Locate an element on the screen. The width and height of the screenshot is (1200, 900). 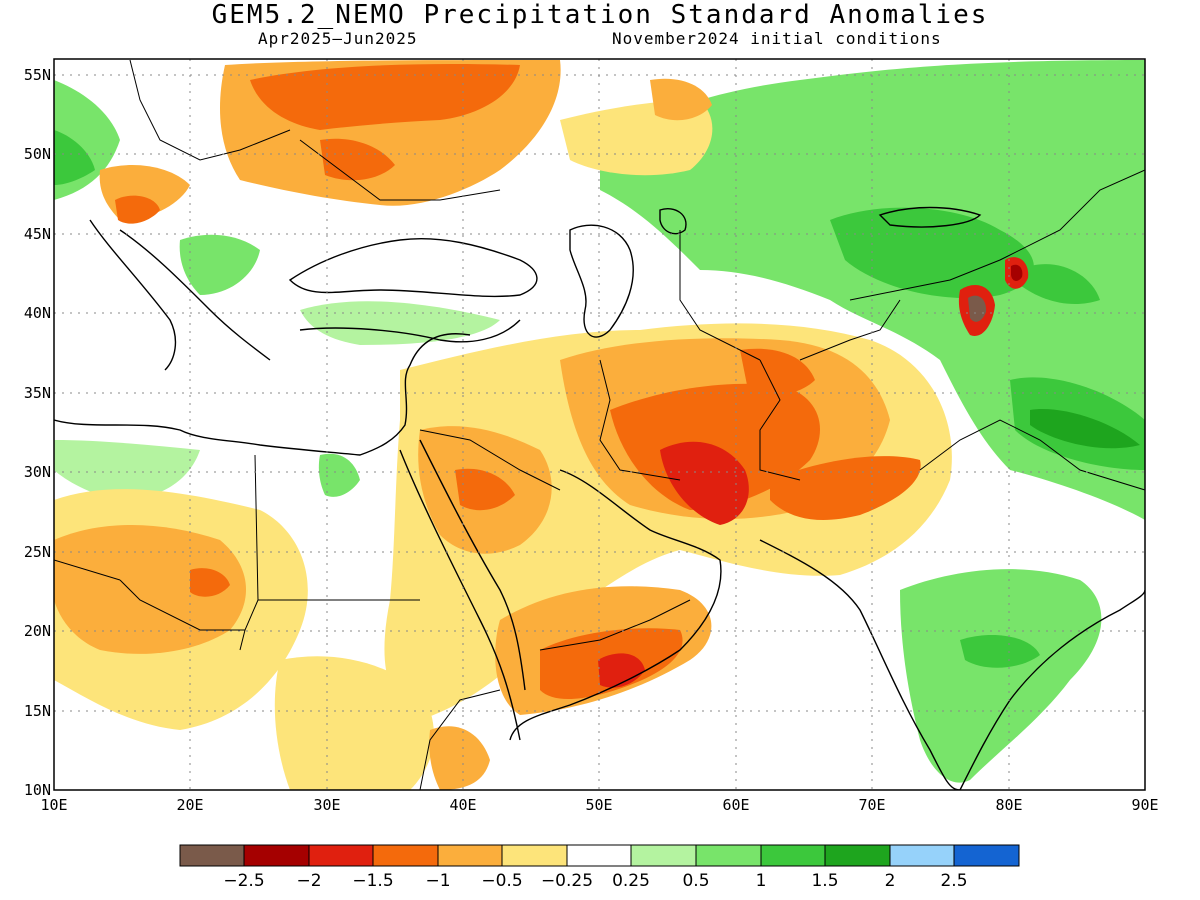
colorbar-label: 1.5 is located at coordinates (824, 881).